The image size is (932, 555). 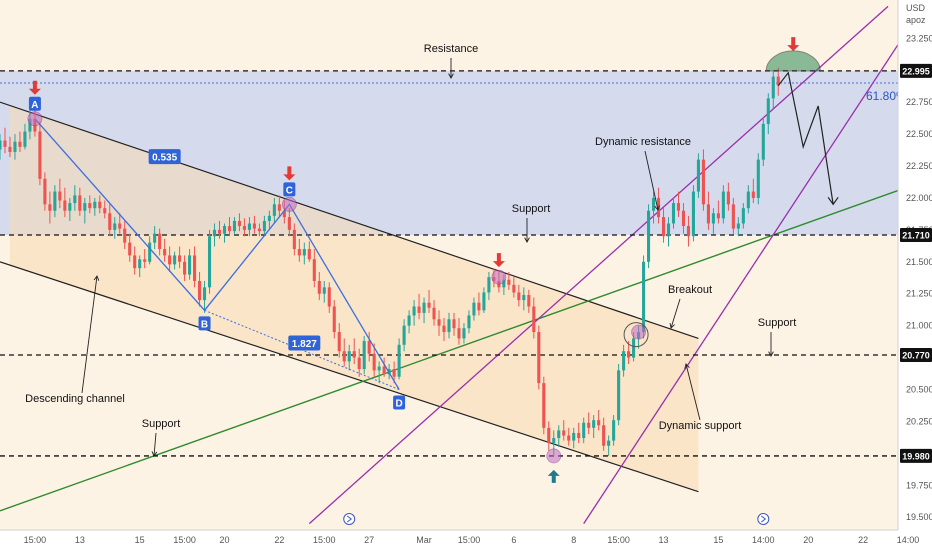 I want to click on x-tick-label: 20, so click(x=224, y=540).